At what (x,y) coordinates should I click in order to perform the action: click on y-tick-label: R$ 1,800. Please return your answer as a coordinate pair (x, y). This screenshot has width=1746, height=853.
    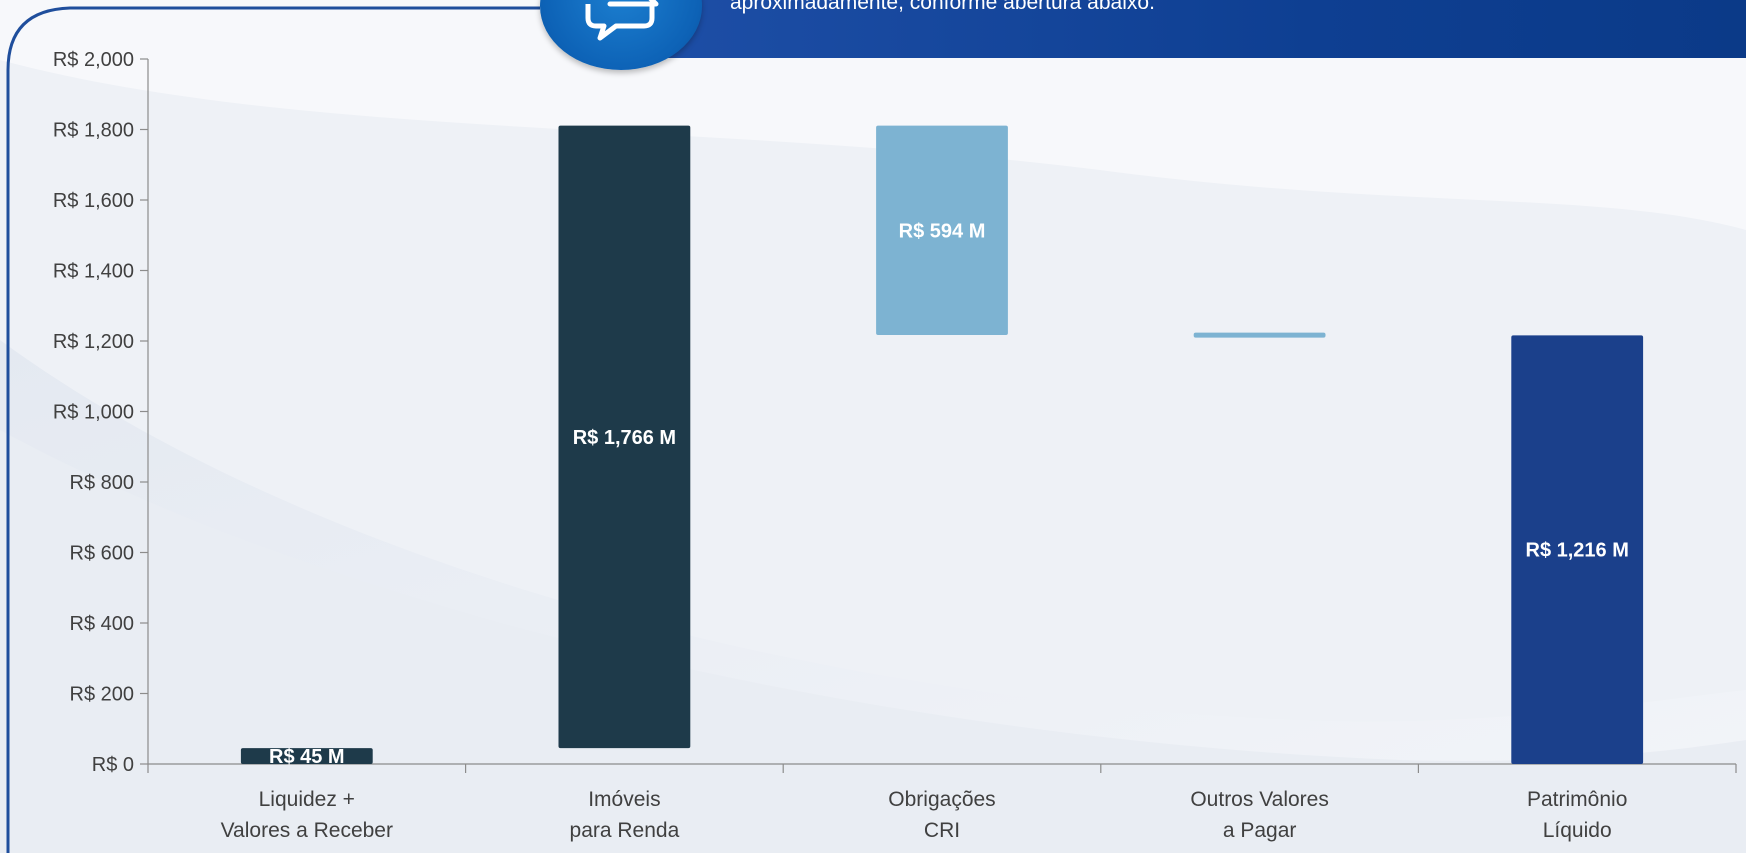
    Looking at the image, I should click on (93, 131).